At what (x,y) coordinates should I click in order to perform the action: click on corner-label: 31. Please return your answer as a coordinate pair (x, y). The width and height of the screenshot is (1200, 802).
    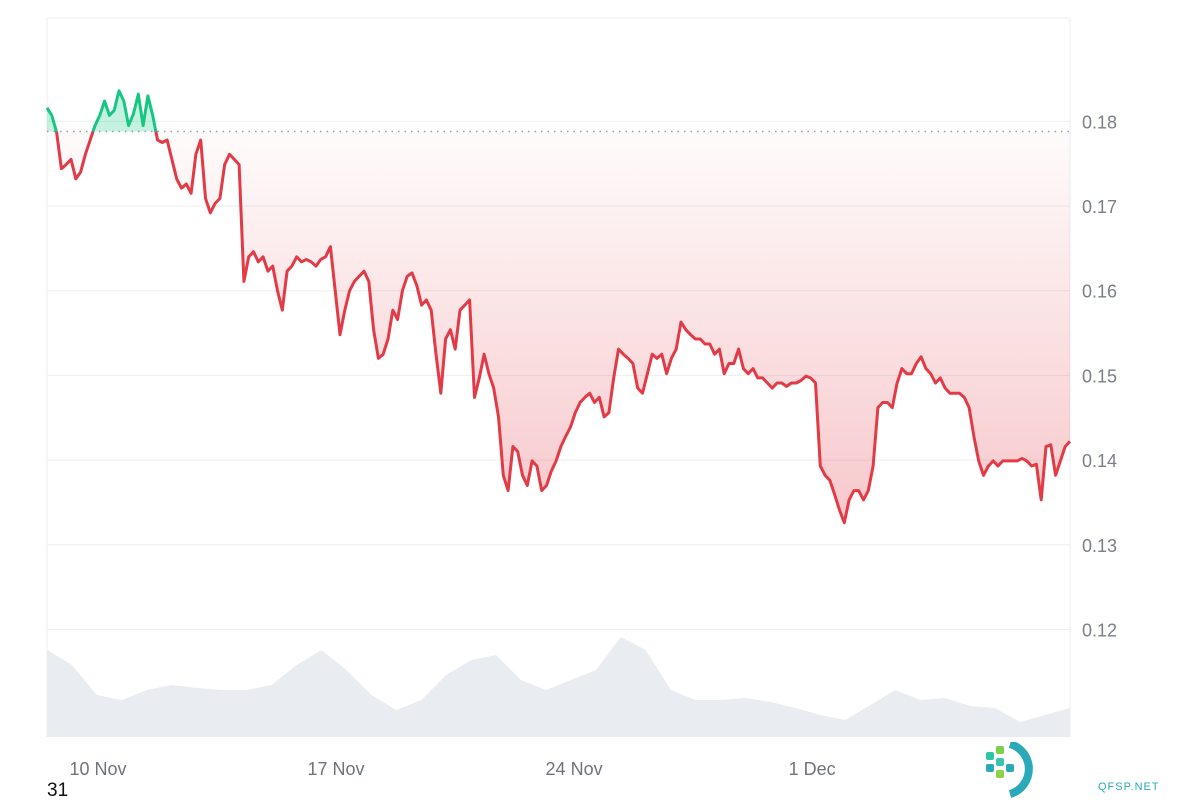
    Looking at the image, I should click on (58, 790).